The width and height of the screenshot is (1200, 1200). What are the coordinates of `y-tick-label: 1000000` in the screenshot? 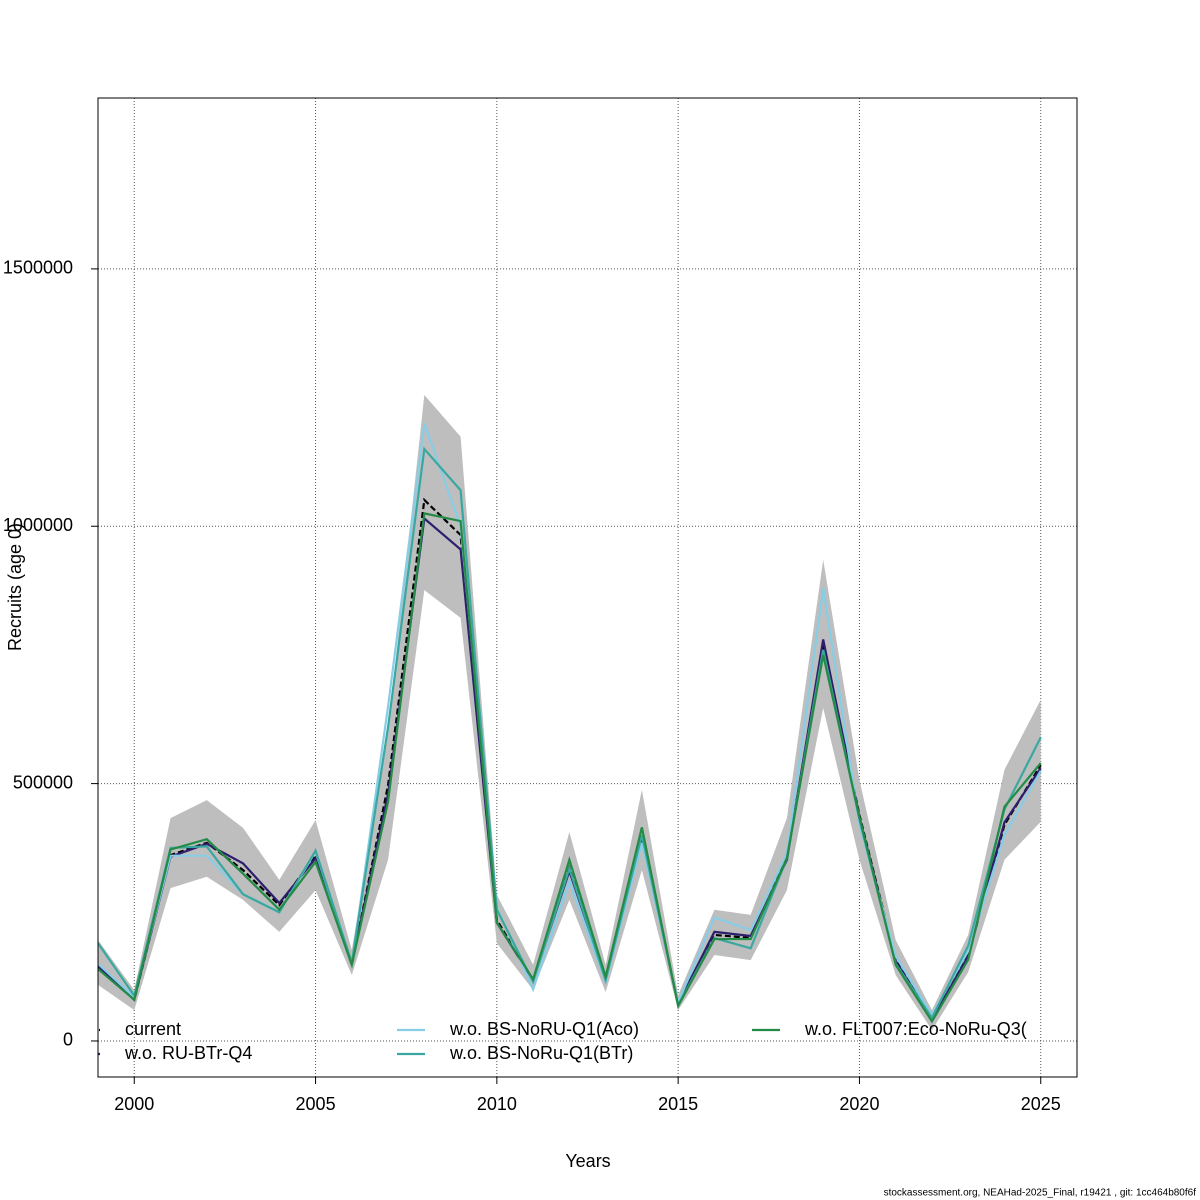 It's located at (38, 525).